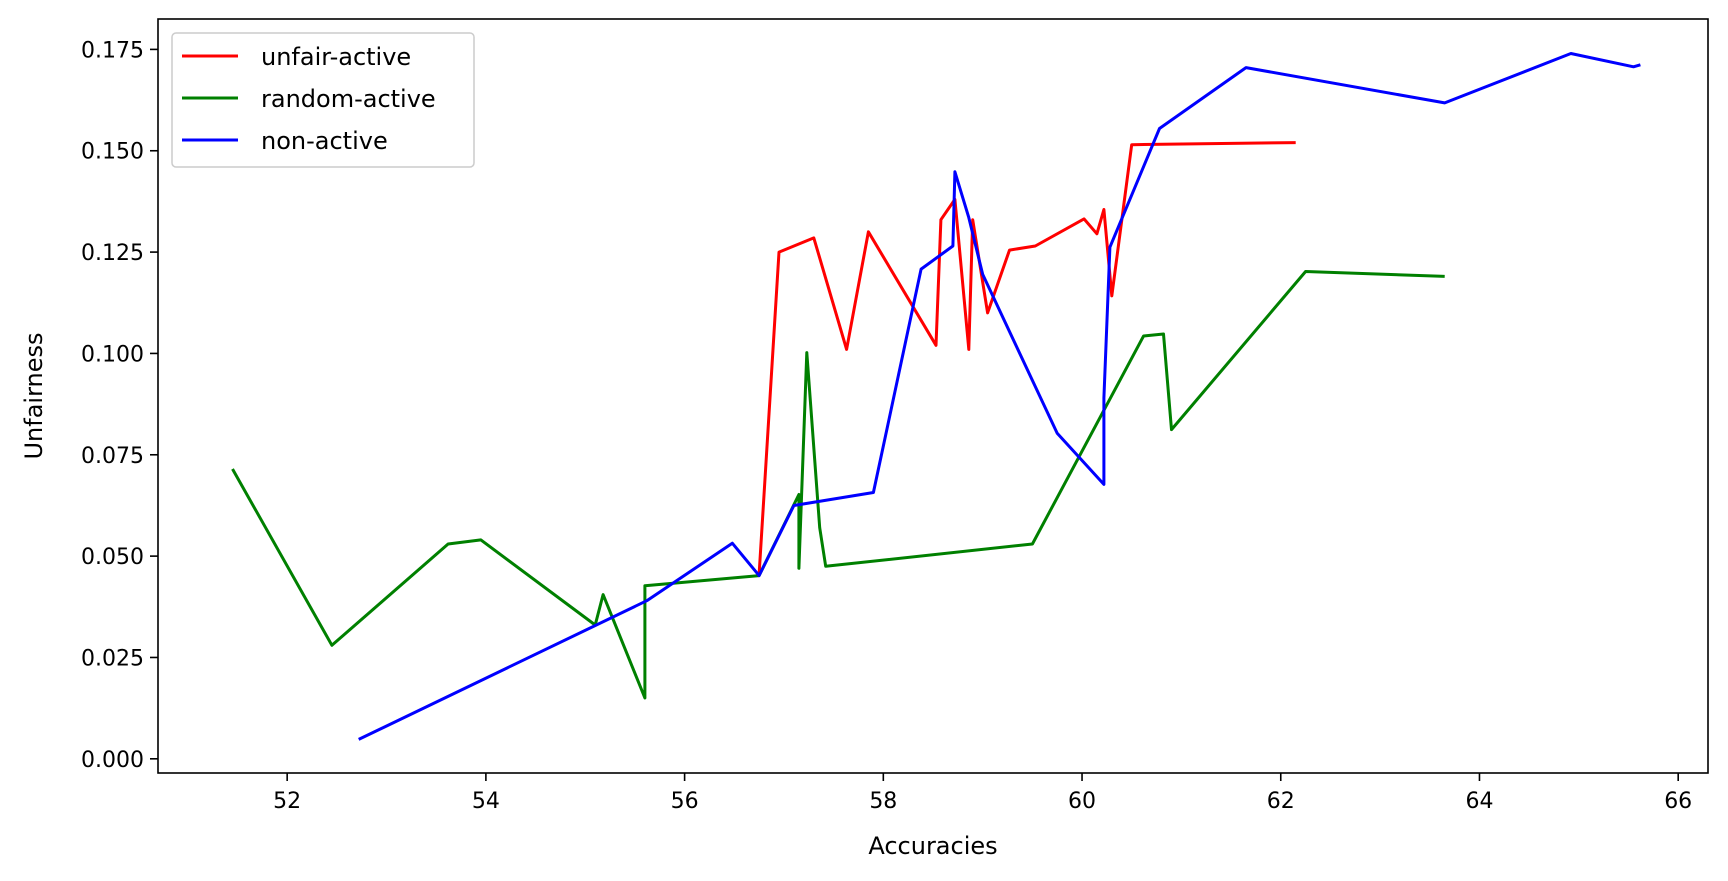 The width and height of the screenshot is (1728, 881). I want to click on x-axis-label: Accuracies, so click(932, 846).